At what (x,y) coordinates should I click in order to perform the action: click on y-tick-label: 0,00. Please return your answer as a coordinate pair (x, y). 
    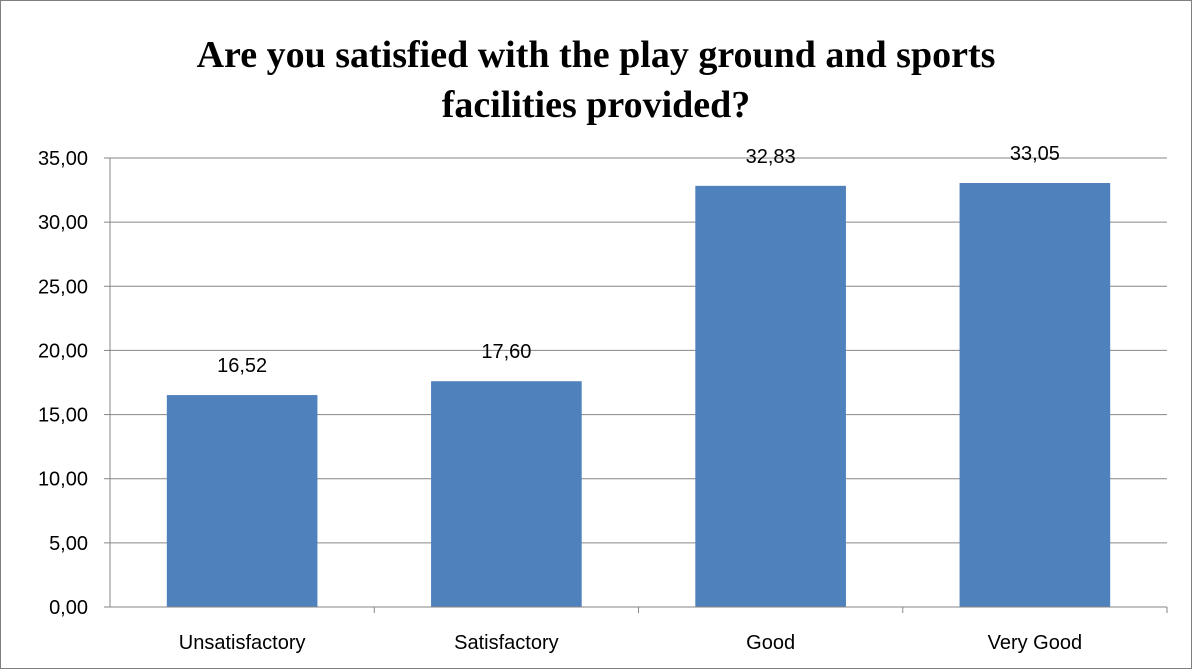
    Looking at the image, I should click on (68, 608).